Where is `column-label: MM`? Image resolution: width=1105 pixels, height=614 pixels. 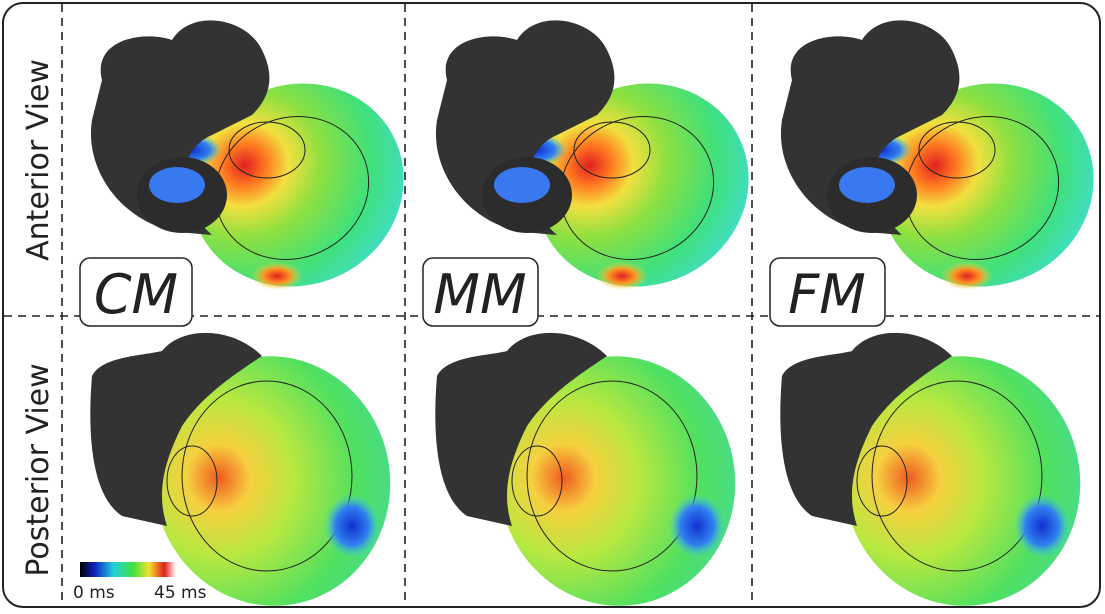
column-label: MM is located at coordinates (479, 294).